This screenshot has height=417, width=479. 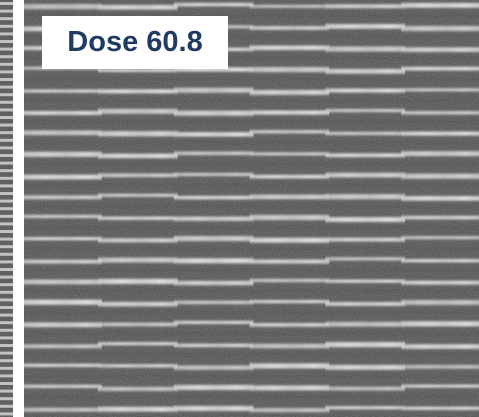 I want to click on adjacent-micrograph-strip, so click(x=6, y=208).